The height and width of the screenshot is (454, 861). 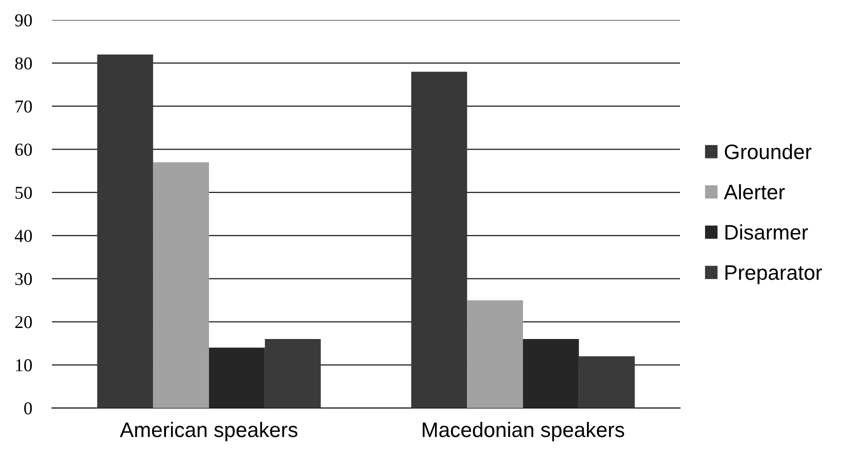 I want to click on y-tick-label: 30, so click(x=23, y=279).